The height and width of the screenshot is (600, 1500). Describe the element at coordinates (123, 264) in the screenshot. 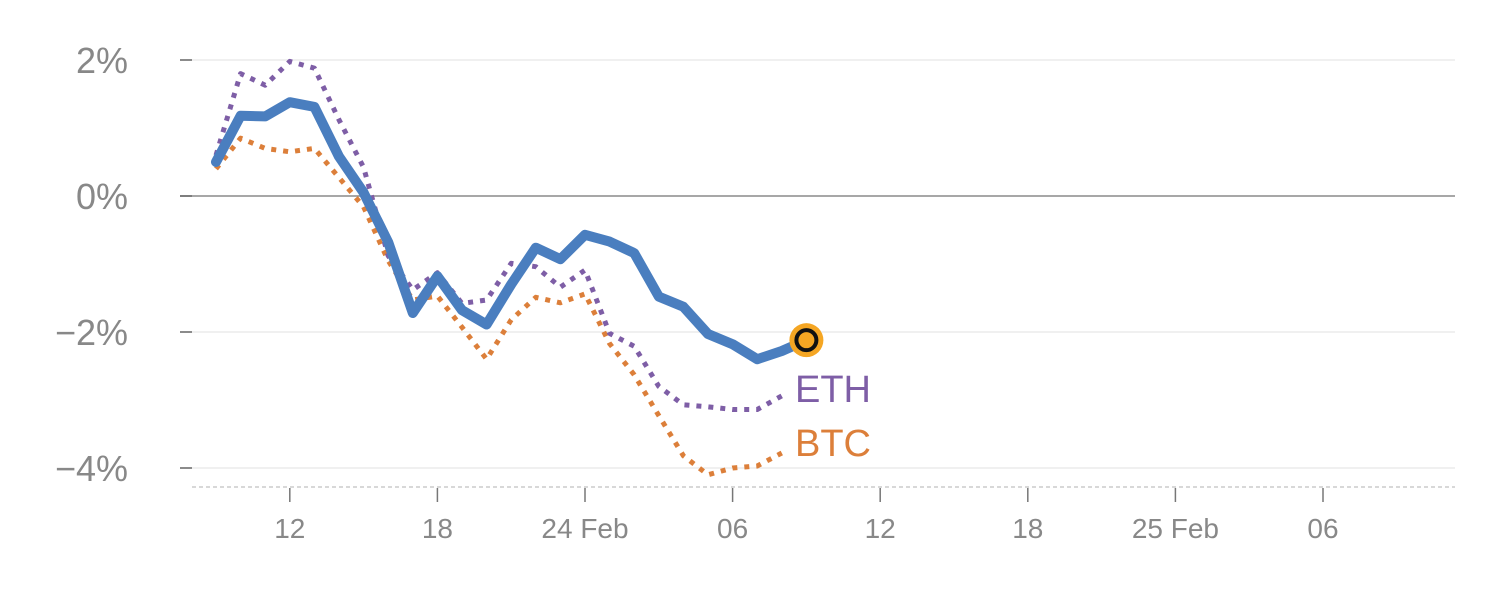

I see `y-axis: 2% 0% −2% −4%` at that location.